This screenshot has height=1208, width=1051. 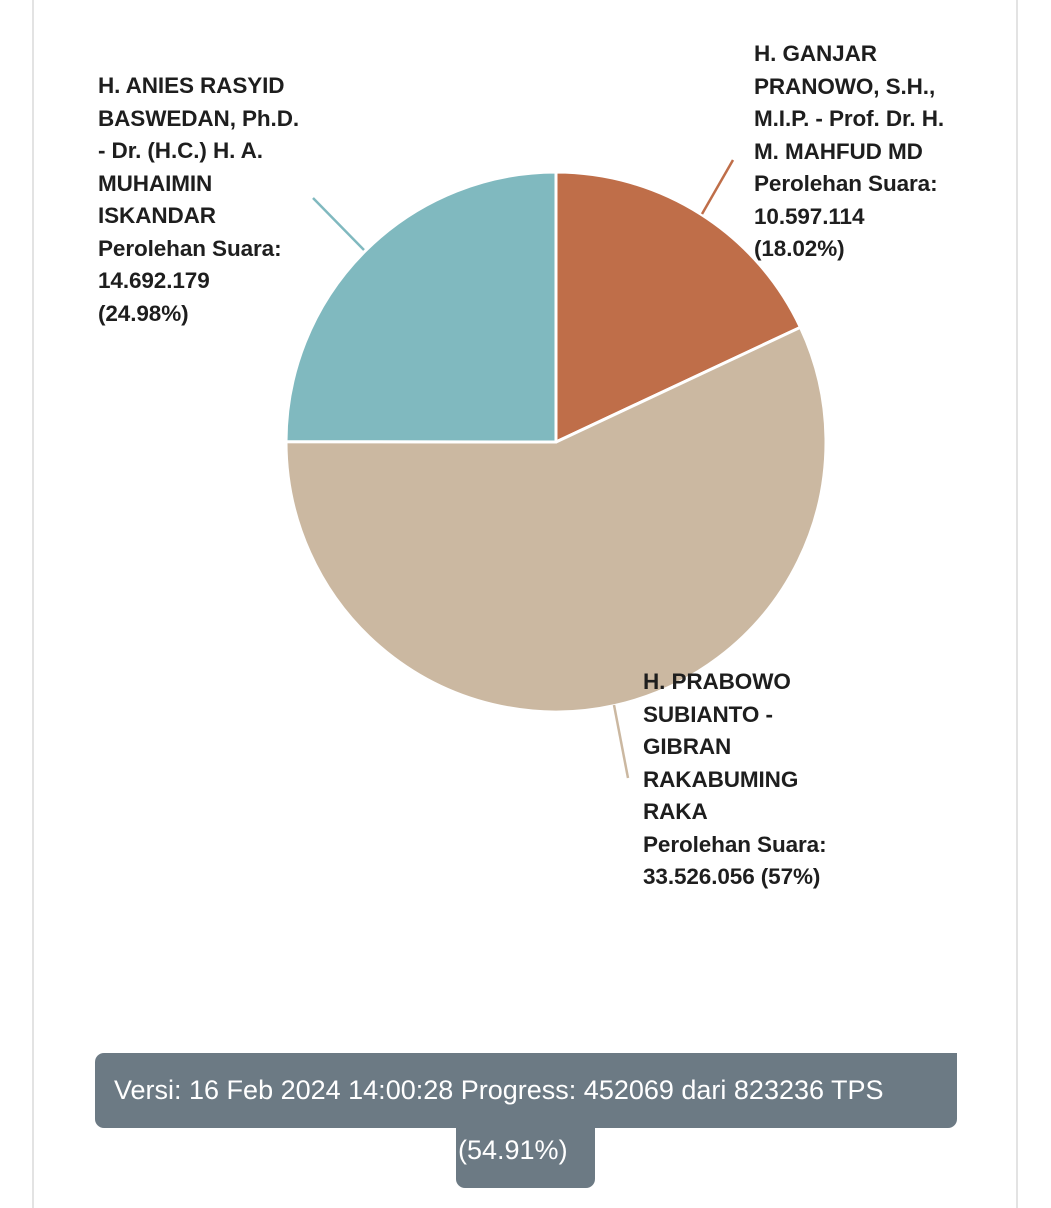 What do you see at coordinates (721, 779) in the screenshot?
I see `candidate-name-line: RAKABUMING` at bounding box center [721, 779].